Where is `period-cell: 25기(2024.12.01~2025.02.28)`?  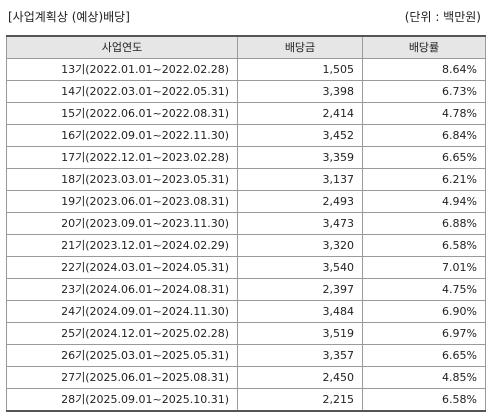 period-cell: 25기(2024.12.01~2025.02.28) is located at coordinates (122, 333).